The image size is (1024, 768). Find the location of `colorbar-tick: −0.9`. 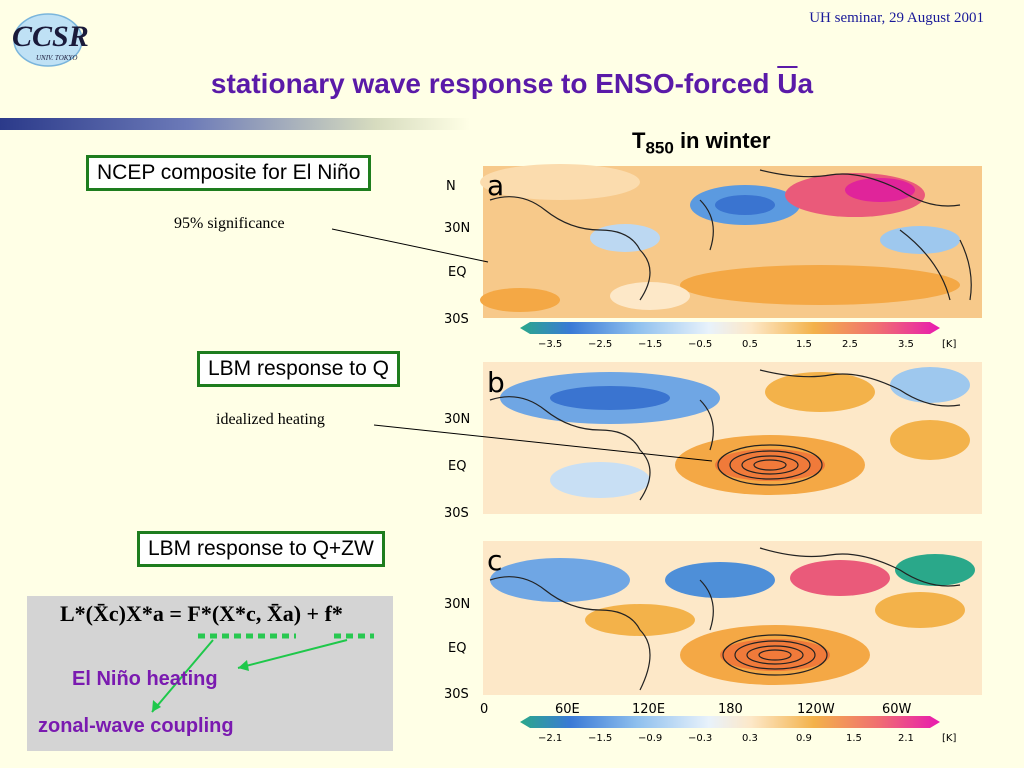

colorbar-tick: −0.9 is located at coordinates (650, 738).